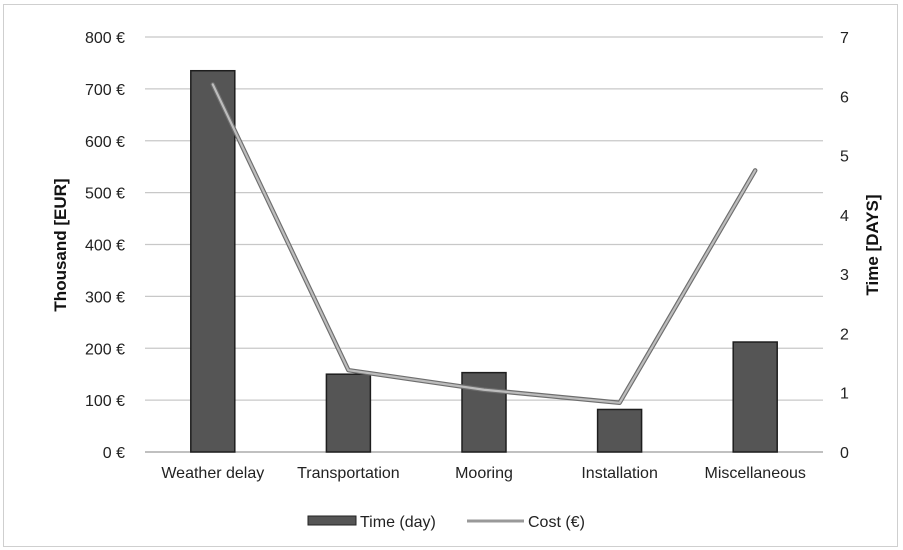  Describe the element at coordinates (844, 334) in the screenshot. I see `right-tick-label: 2` at that location.